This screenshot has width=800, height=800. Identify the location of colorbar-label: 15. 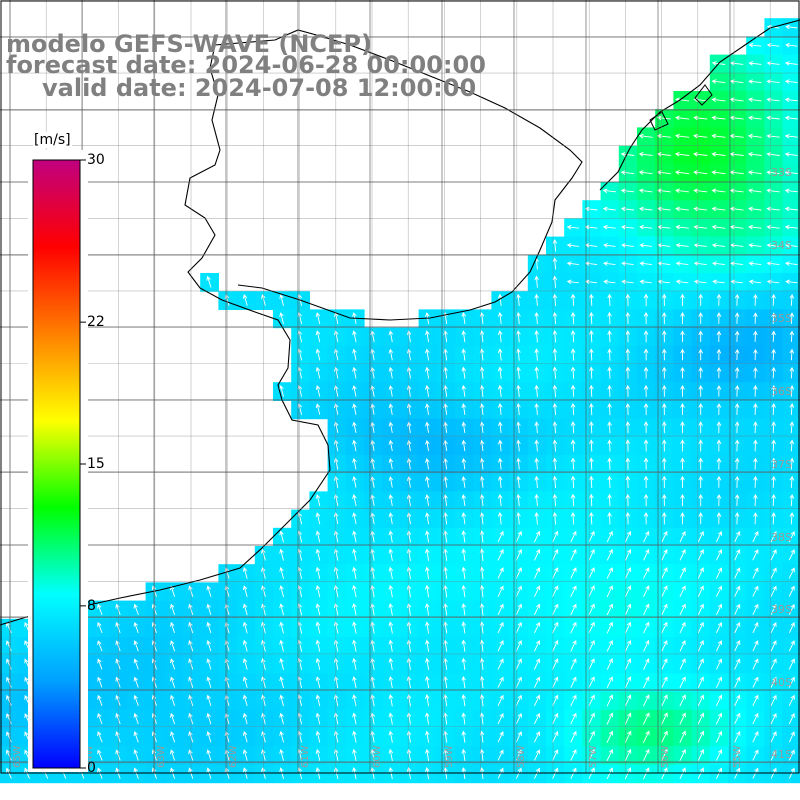
(96, 464).